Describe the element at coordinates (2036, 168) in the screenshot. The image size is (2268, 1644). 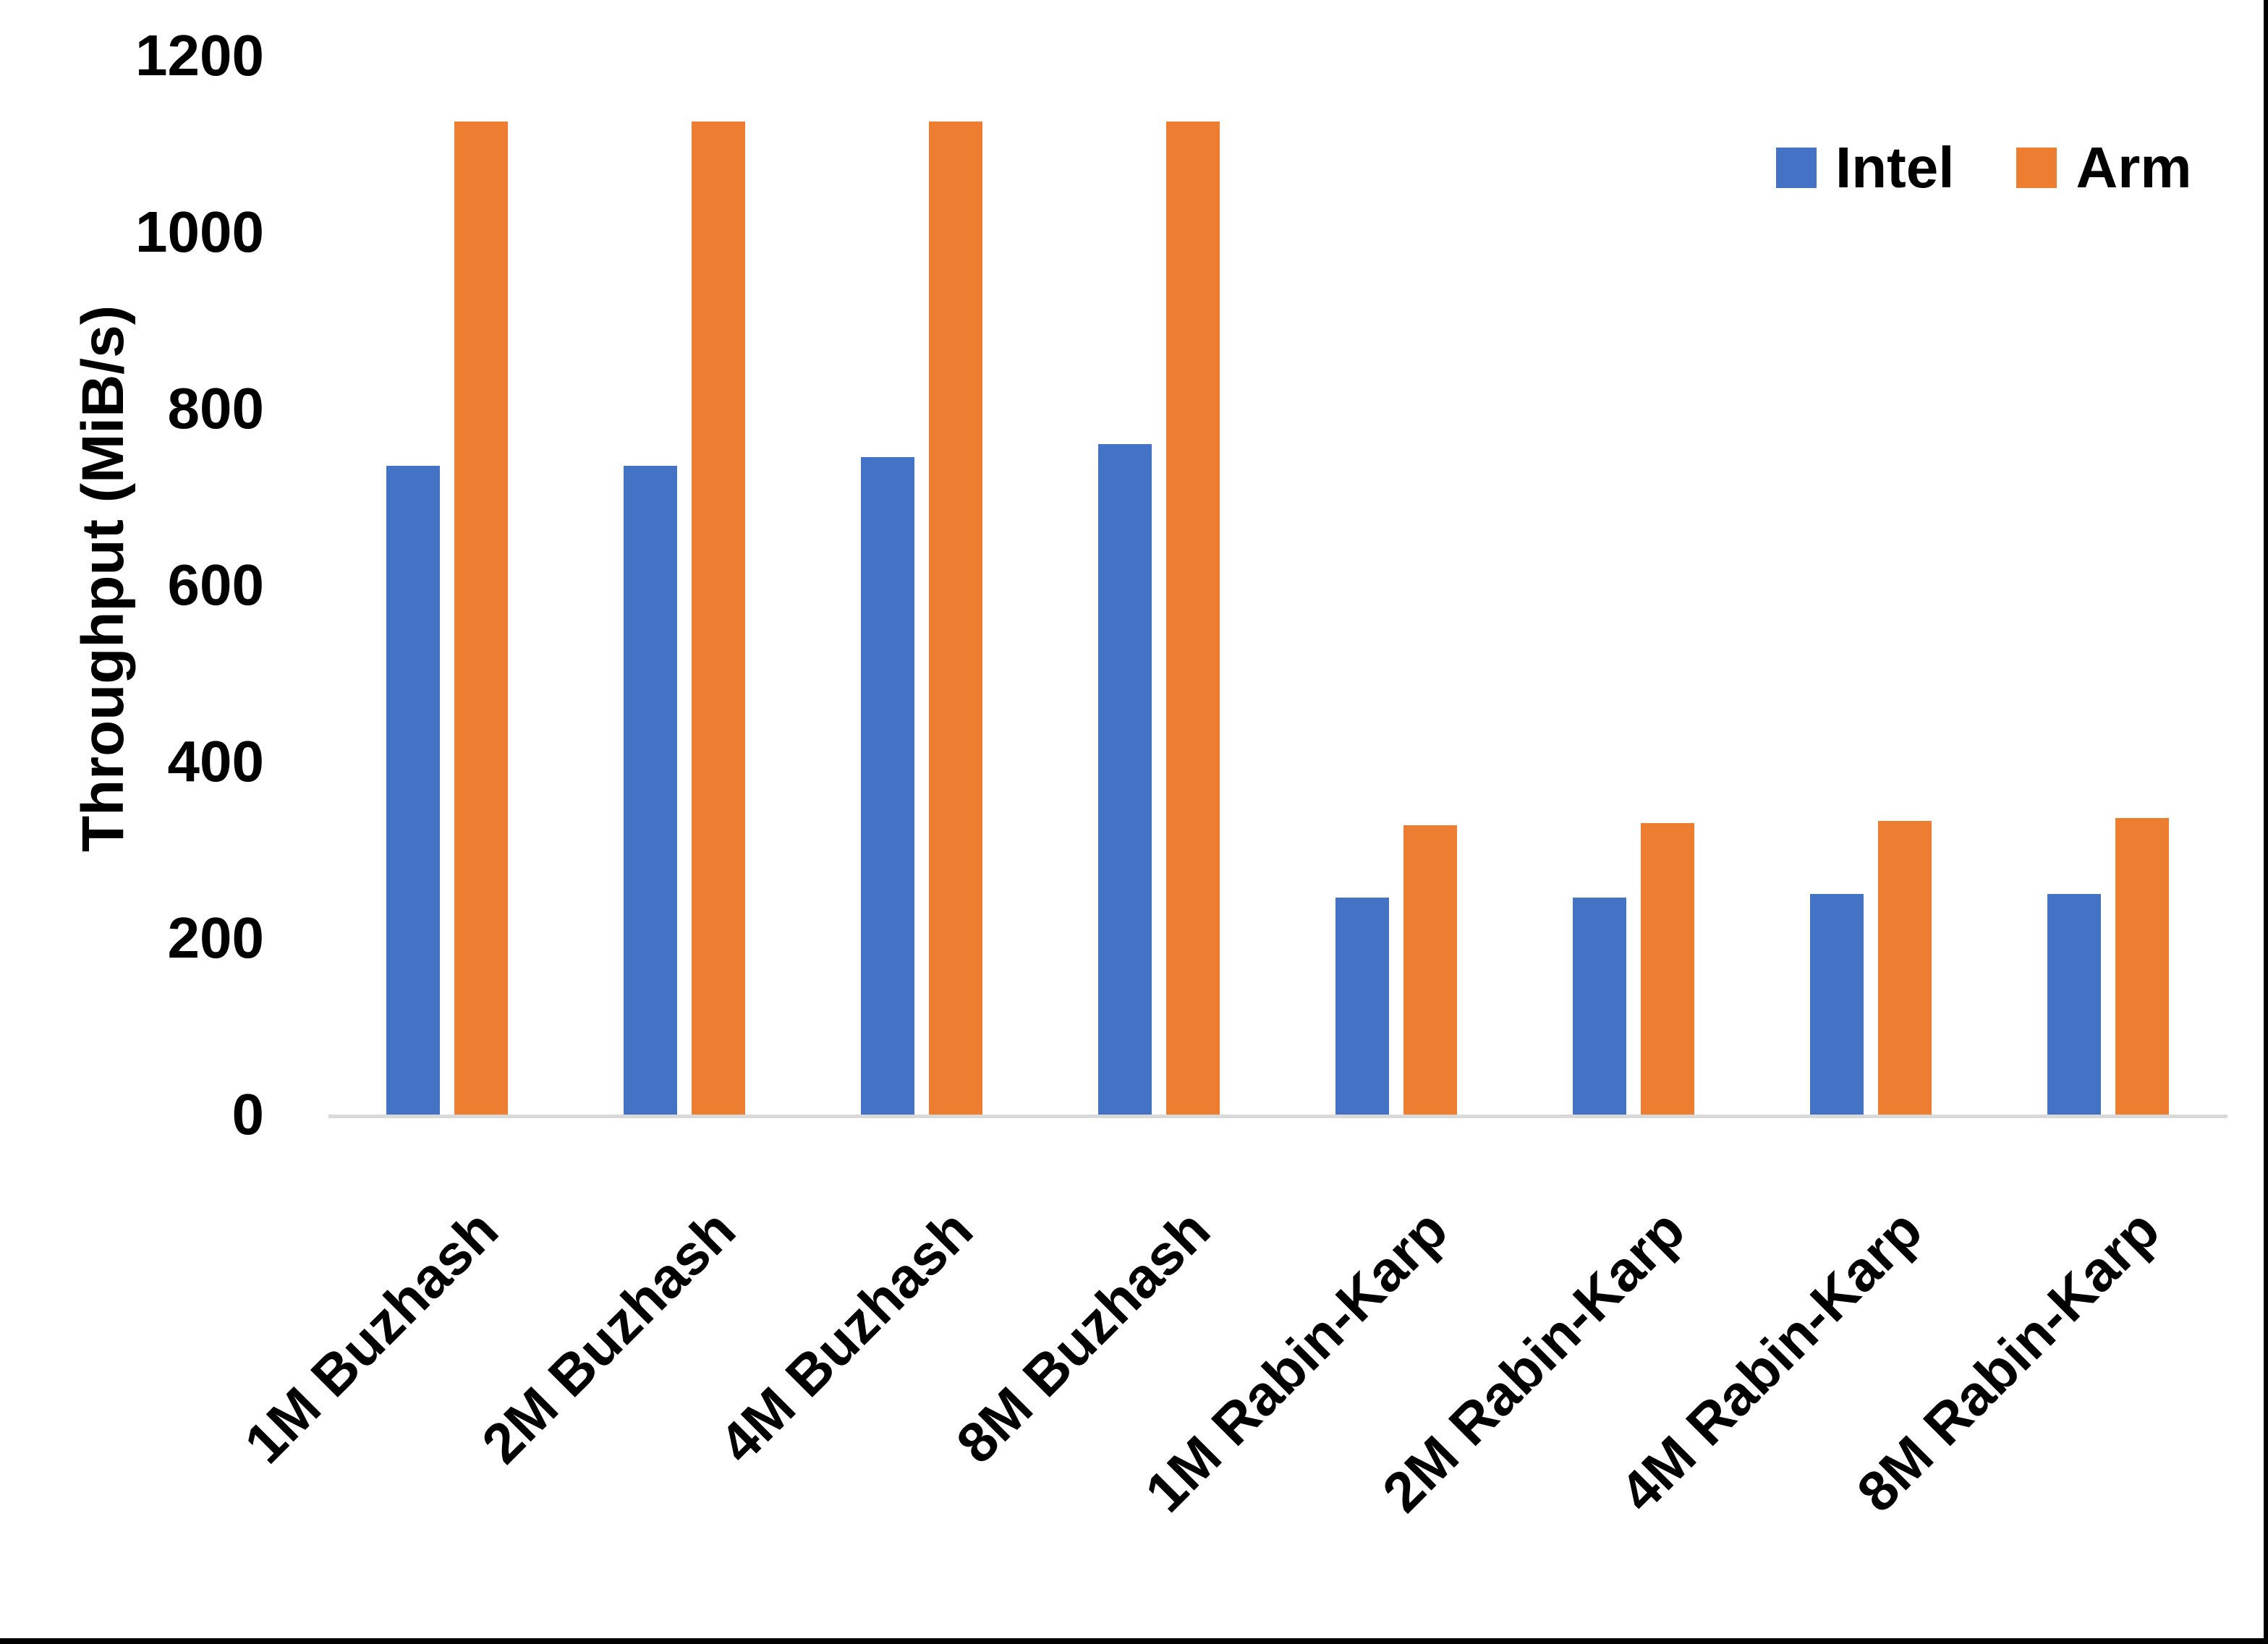
I see `legend-swatch-arm` at that location.